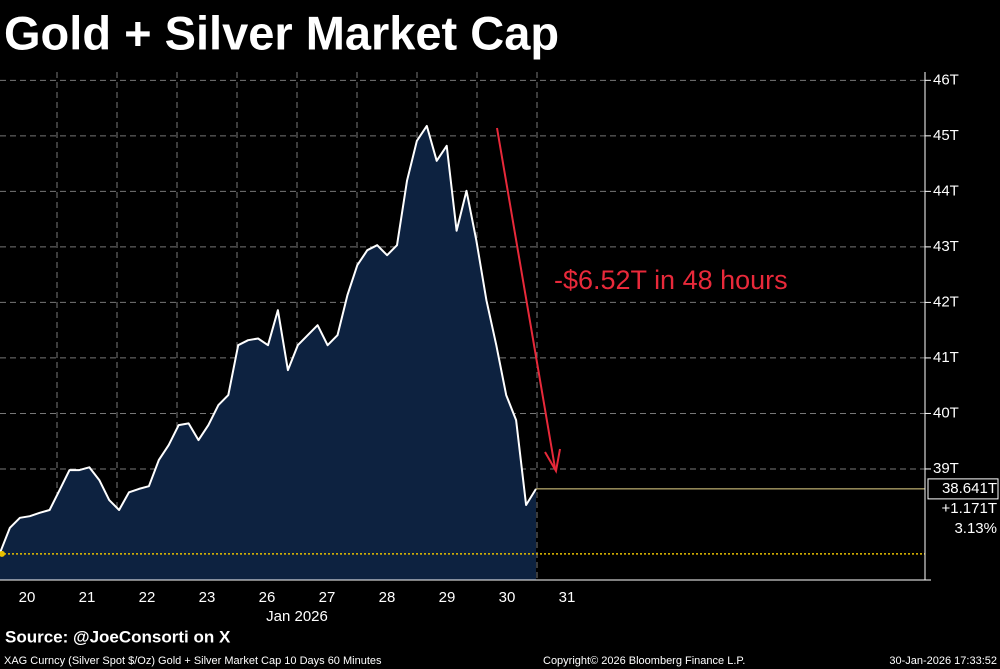  Describe the element at coordinates (946, 79) in the screenshot. I see `y-tick-label: 46T` at that location.